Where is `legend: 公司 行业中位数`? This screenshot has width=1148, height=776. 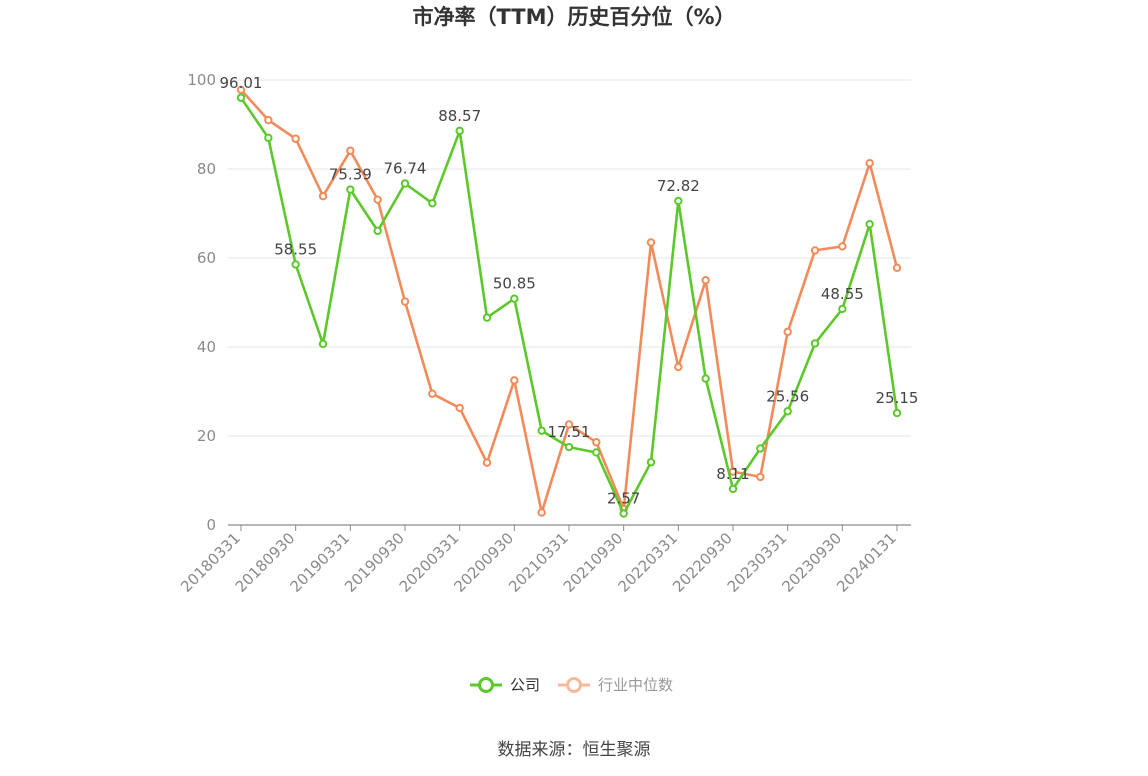
legend: 公司 行业中位数 is located at coordinates (571, 685).